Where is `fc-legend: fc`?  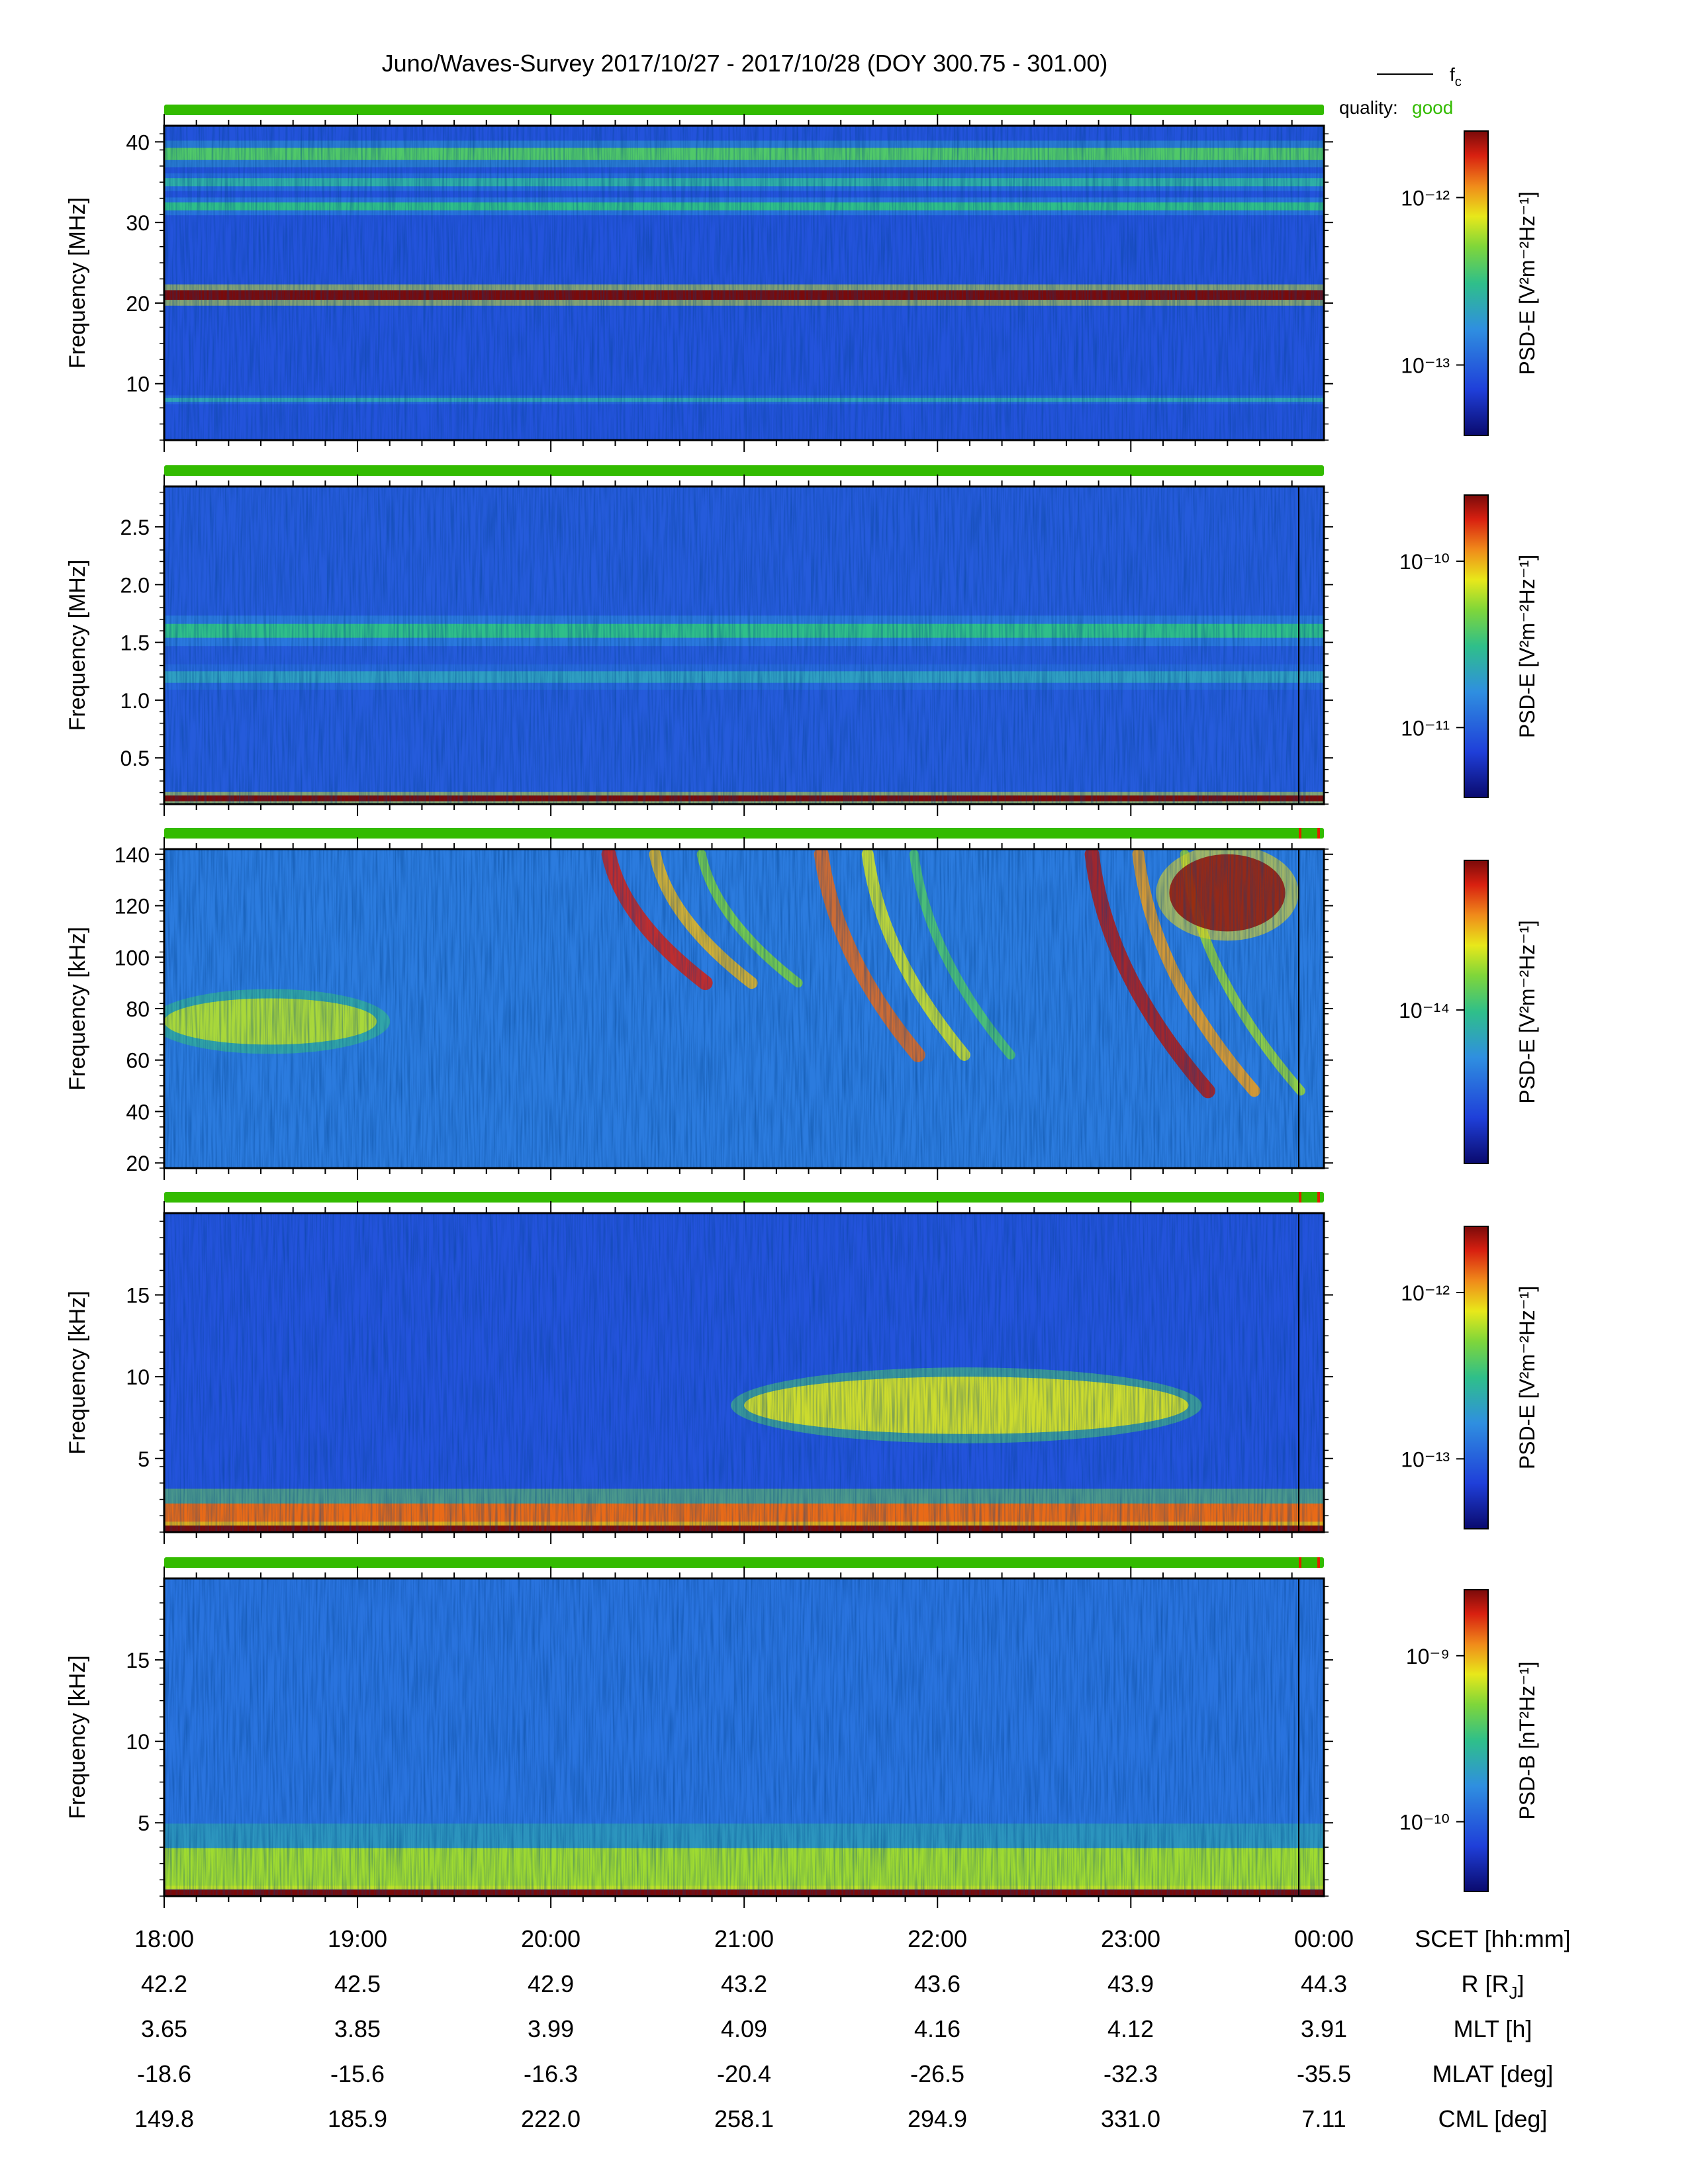 fc-legend: fc is located at coordinates (1419, 76).